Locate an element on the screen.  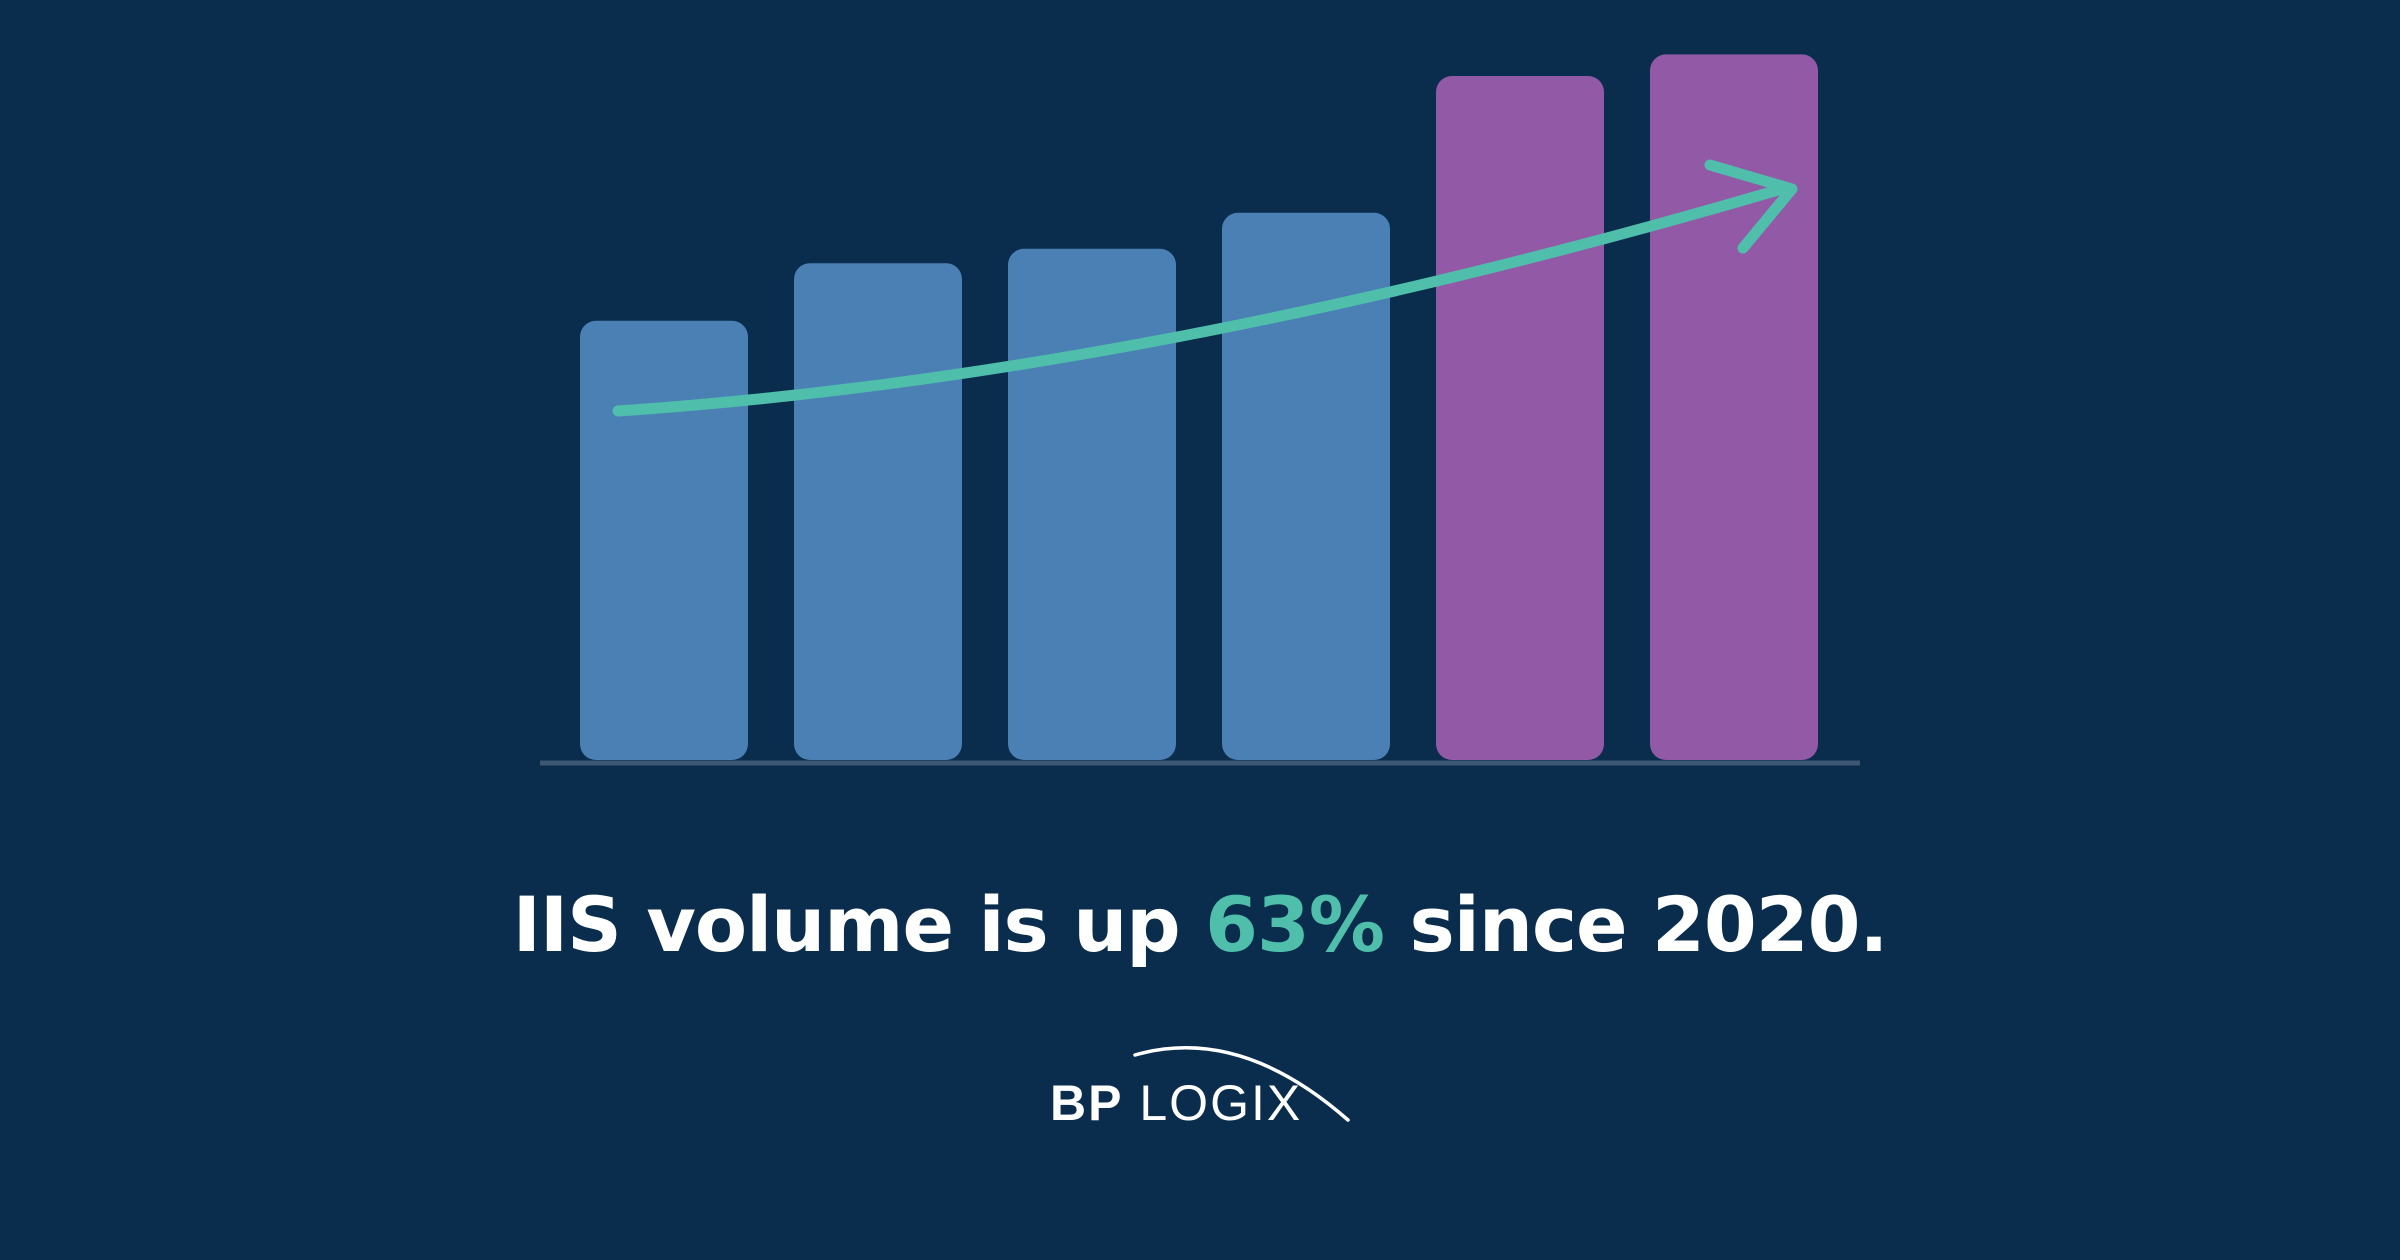
headline-highlight: 63% is located at coordinates (1295, 924).